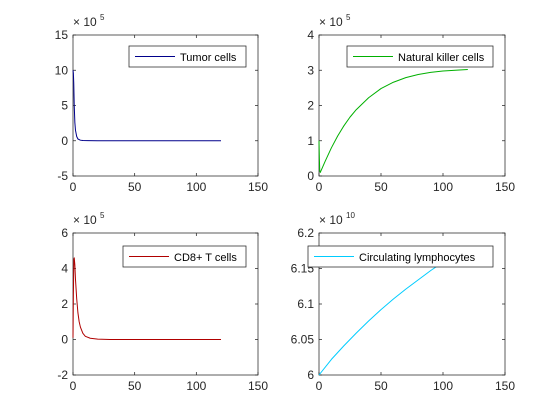  Describe the element at coordinates (505, 386) in the screenshot. I see `lymph-x-tick-label: 150` at that location.